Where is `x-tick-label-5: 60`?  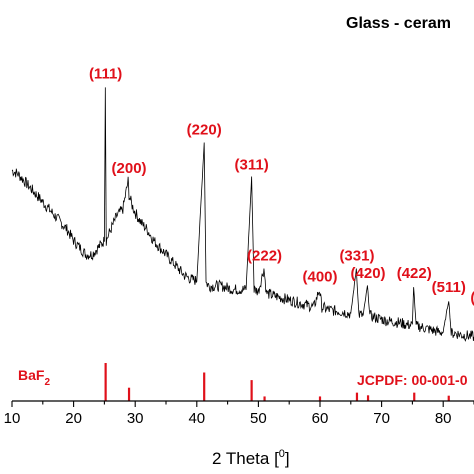
x-tick-label-5: 60 is located at coordinates (320, 418).